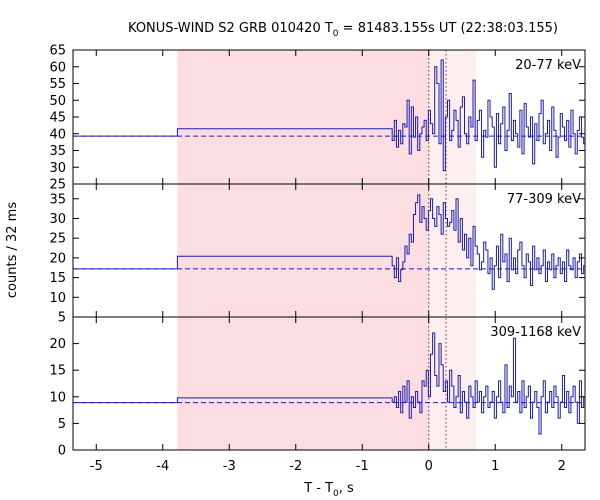  I want to click on y-tick-label: 50, so click(57, 101).